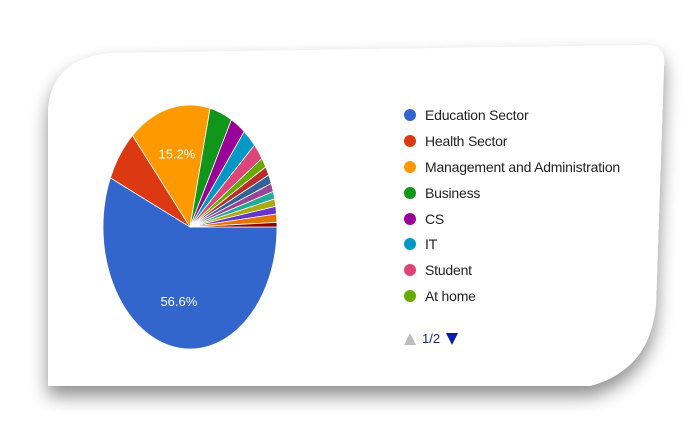 The image size is (688, 430). I want to click on legend-pager: 1/2, so click(431, 338).